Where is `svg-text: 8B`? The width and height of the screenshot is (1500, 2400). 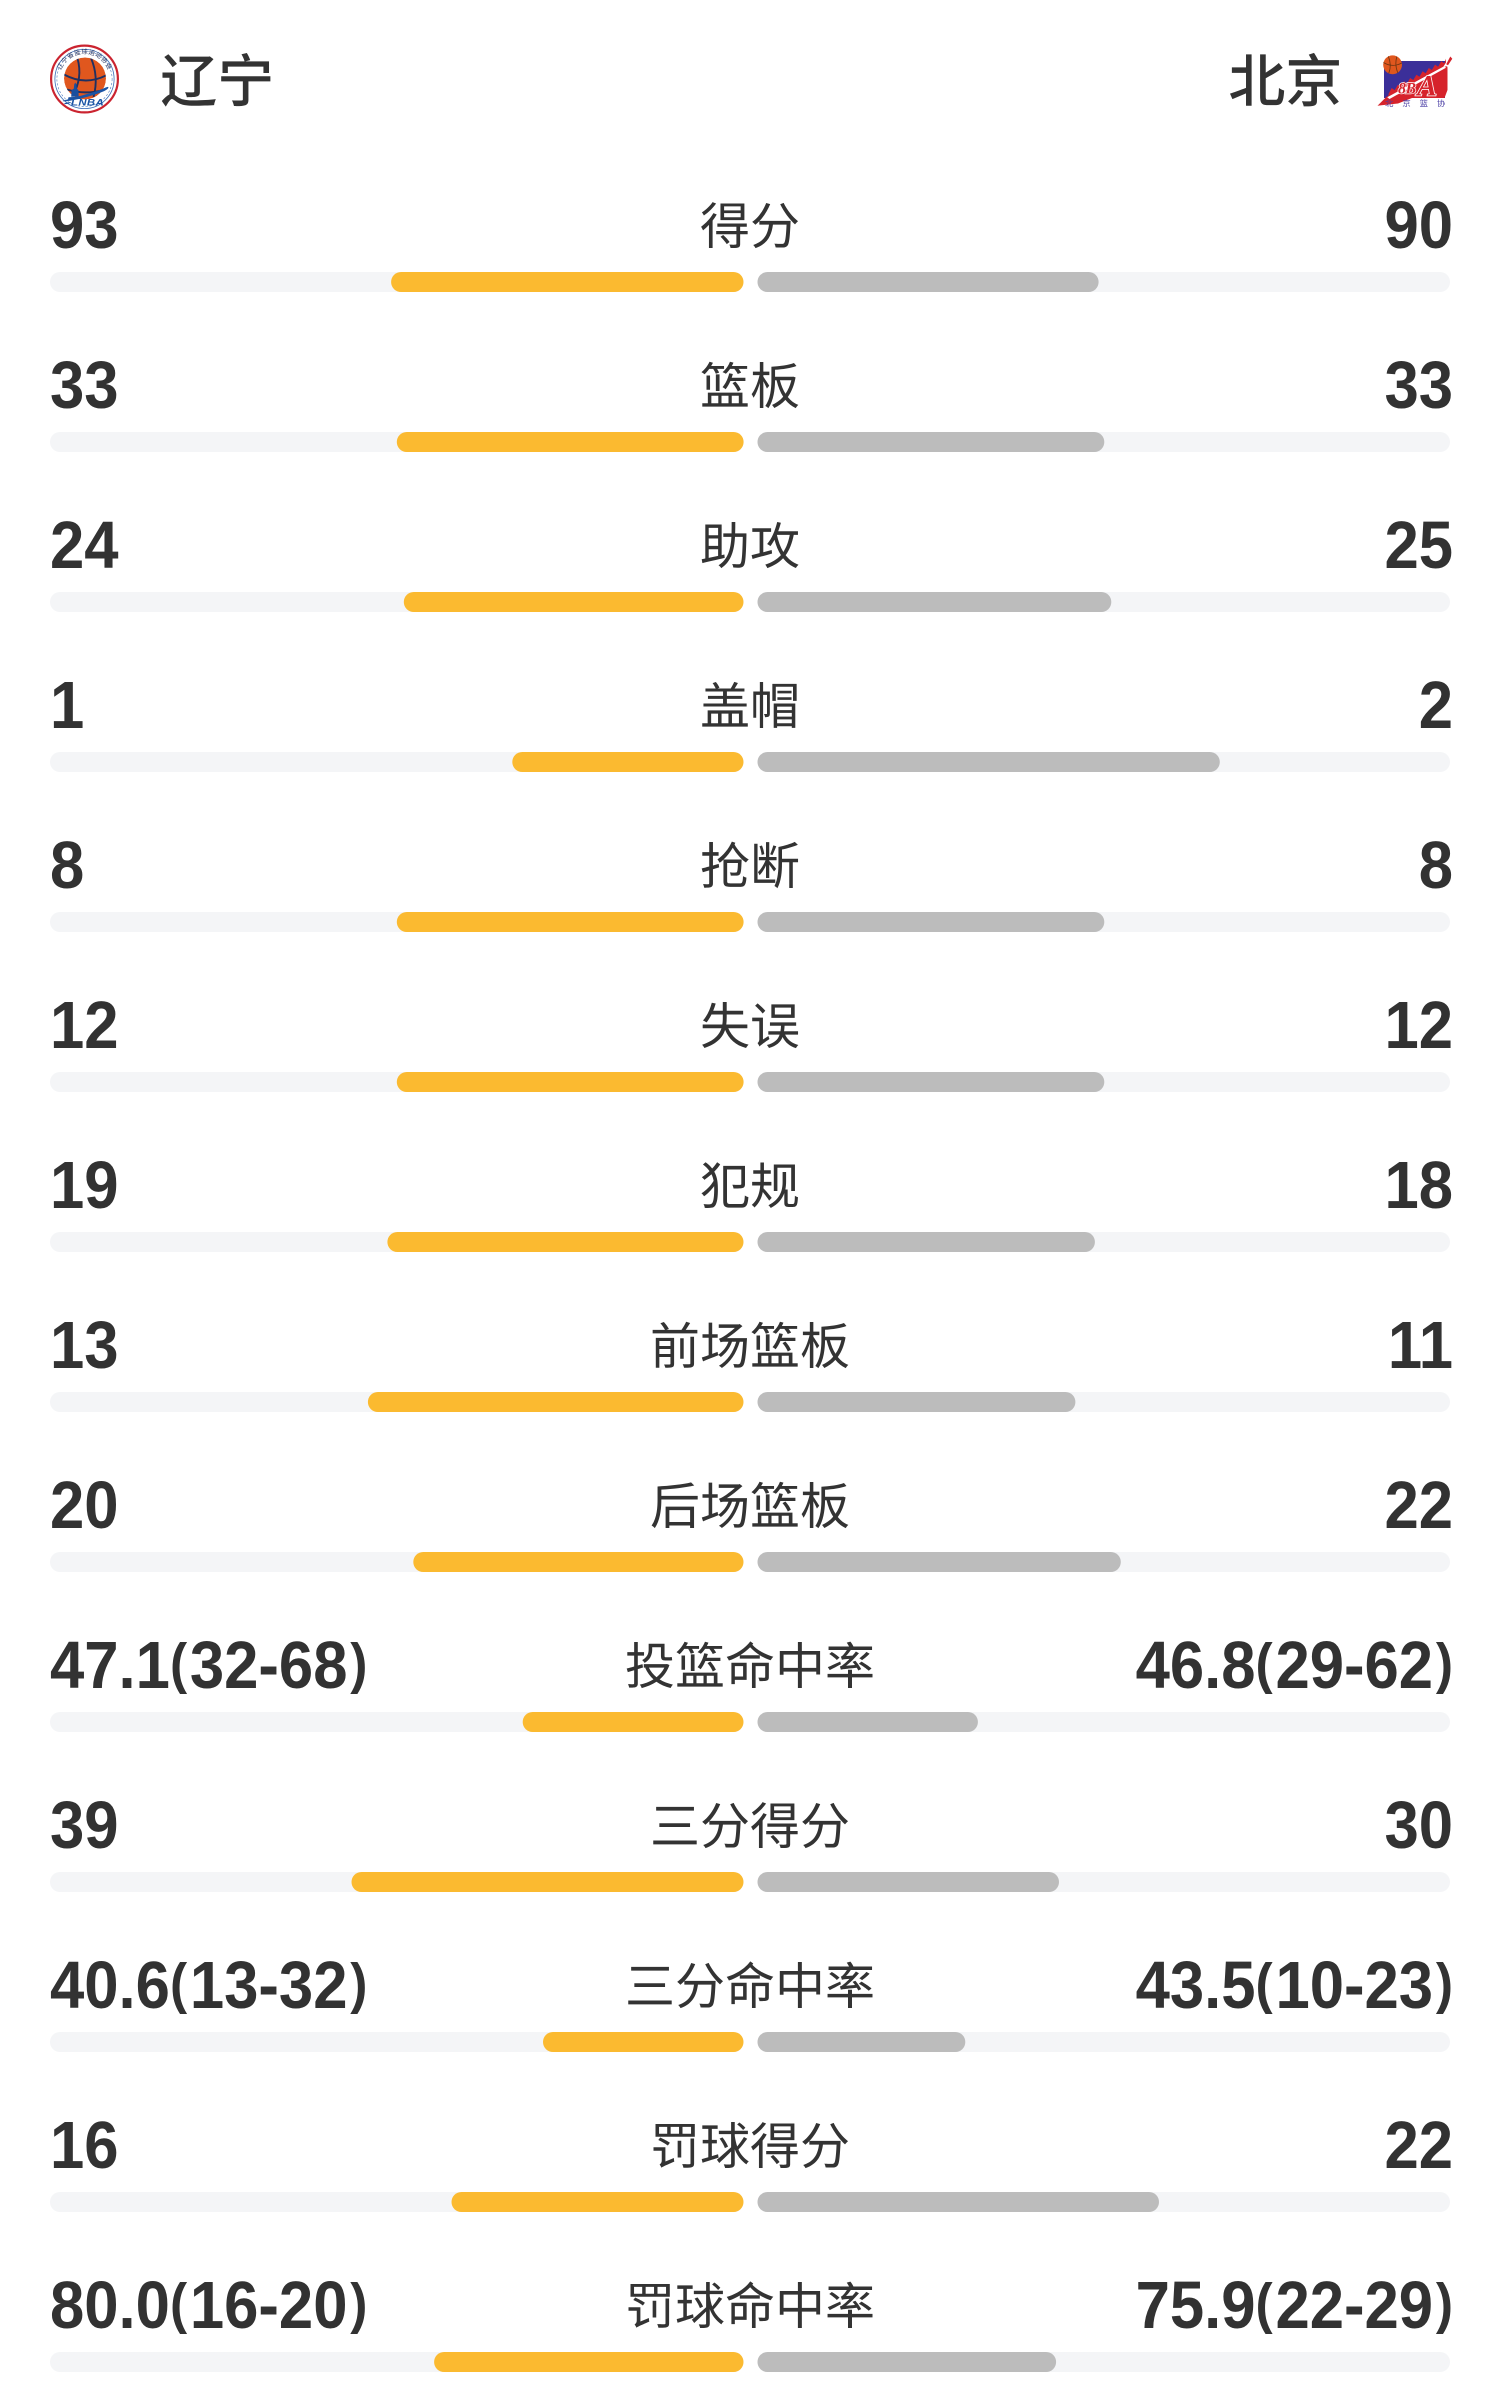 svg-text: 8B is located at coordinates (1407, 89).